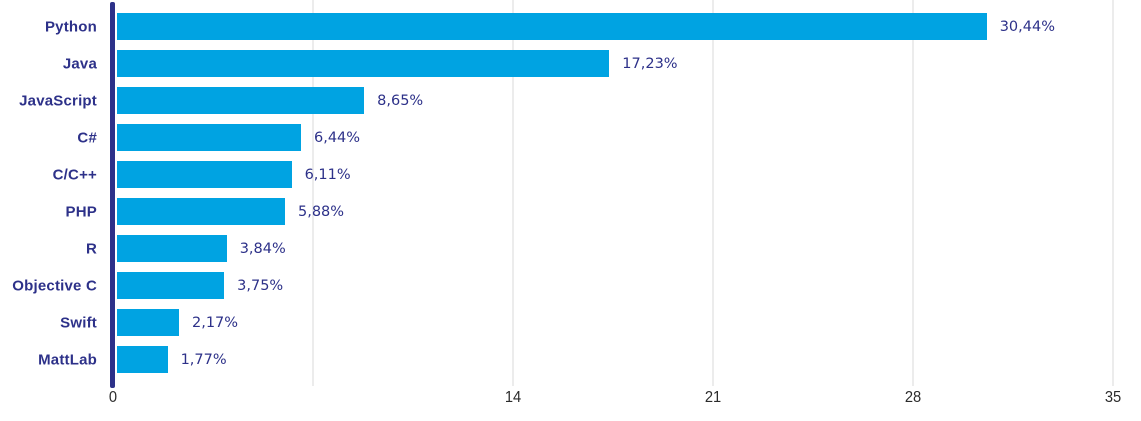 The width and height of the screenshot is (1141, 421). I want to click on category-label: Python, so click(70, 26).